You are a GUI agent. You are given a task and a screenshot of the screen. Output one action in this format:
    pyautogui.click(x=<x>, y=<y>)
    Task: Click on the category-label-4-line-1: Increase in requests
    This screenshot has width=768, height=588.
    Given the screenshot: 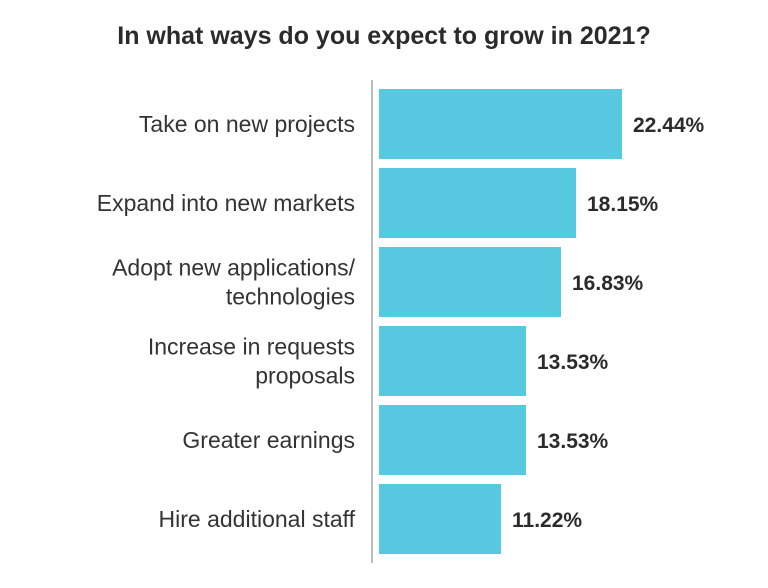 What is the action you would take?
    pyautogui.click(x=251, y=347)
    